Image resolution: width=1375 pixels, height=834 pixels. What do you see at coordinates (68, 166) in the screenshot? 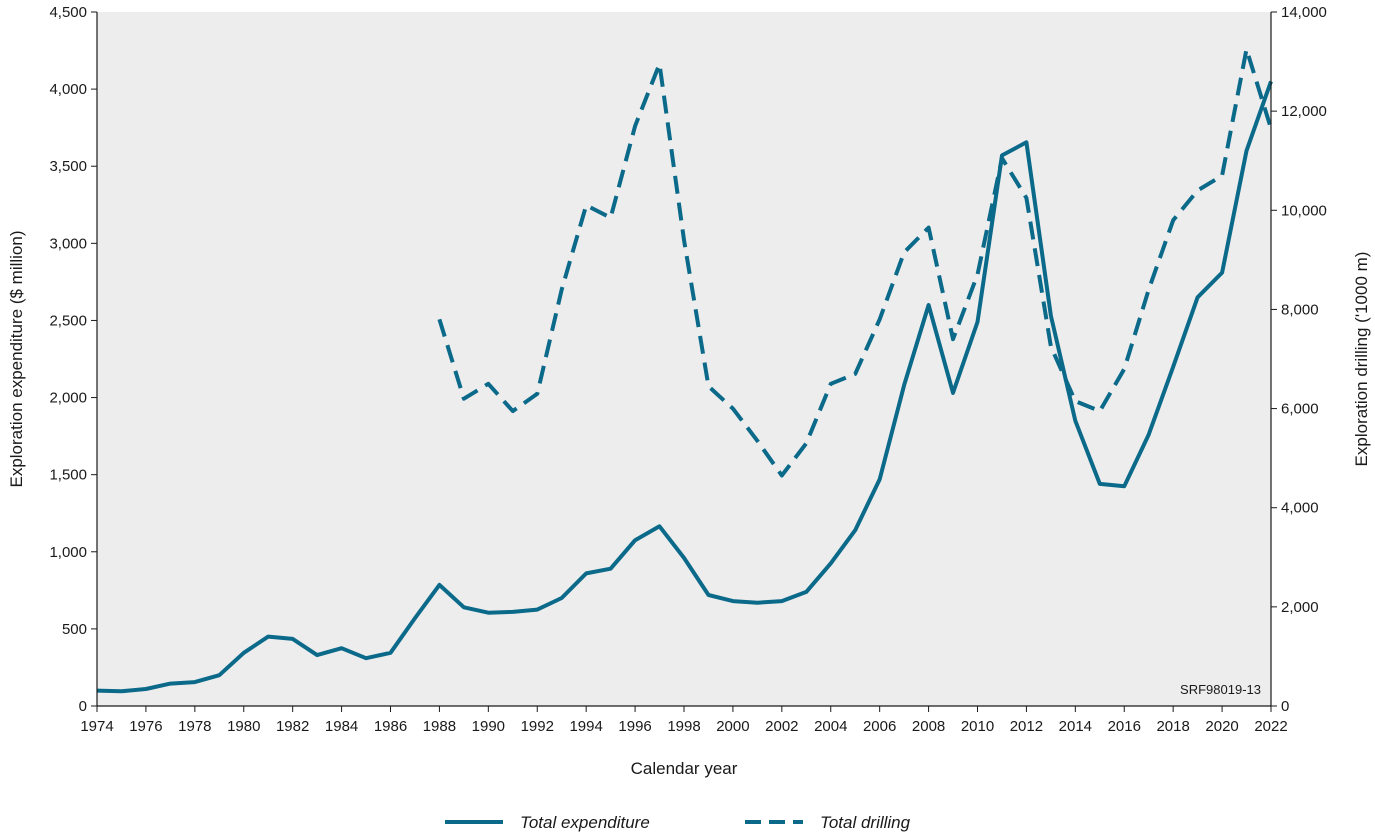
I see `y-left-tick-label: 3,500` at bounding box center [68, 166].